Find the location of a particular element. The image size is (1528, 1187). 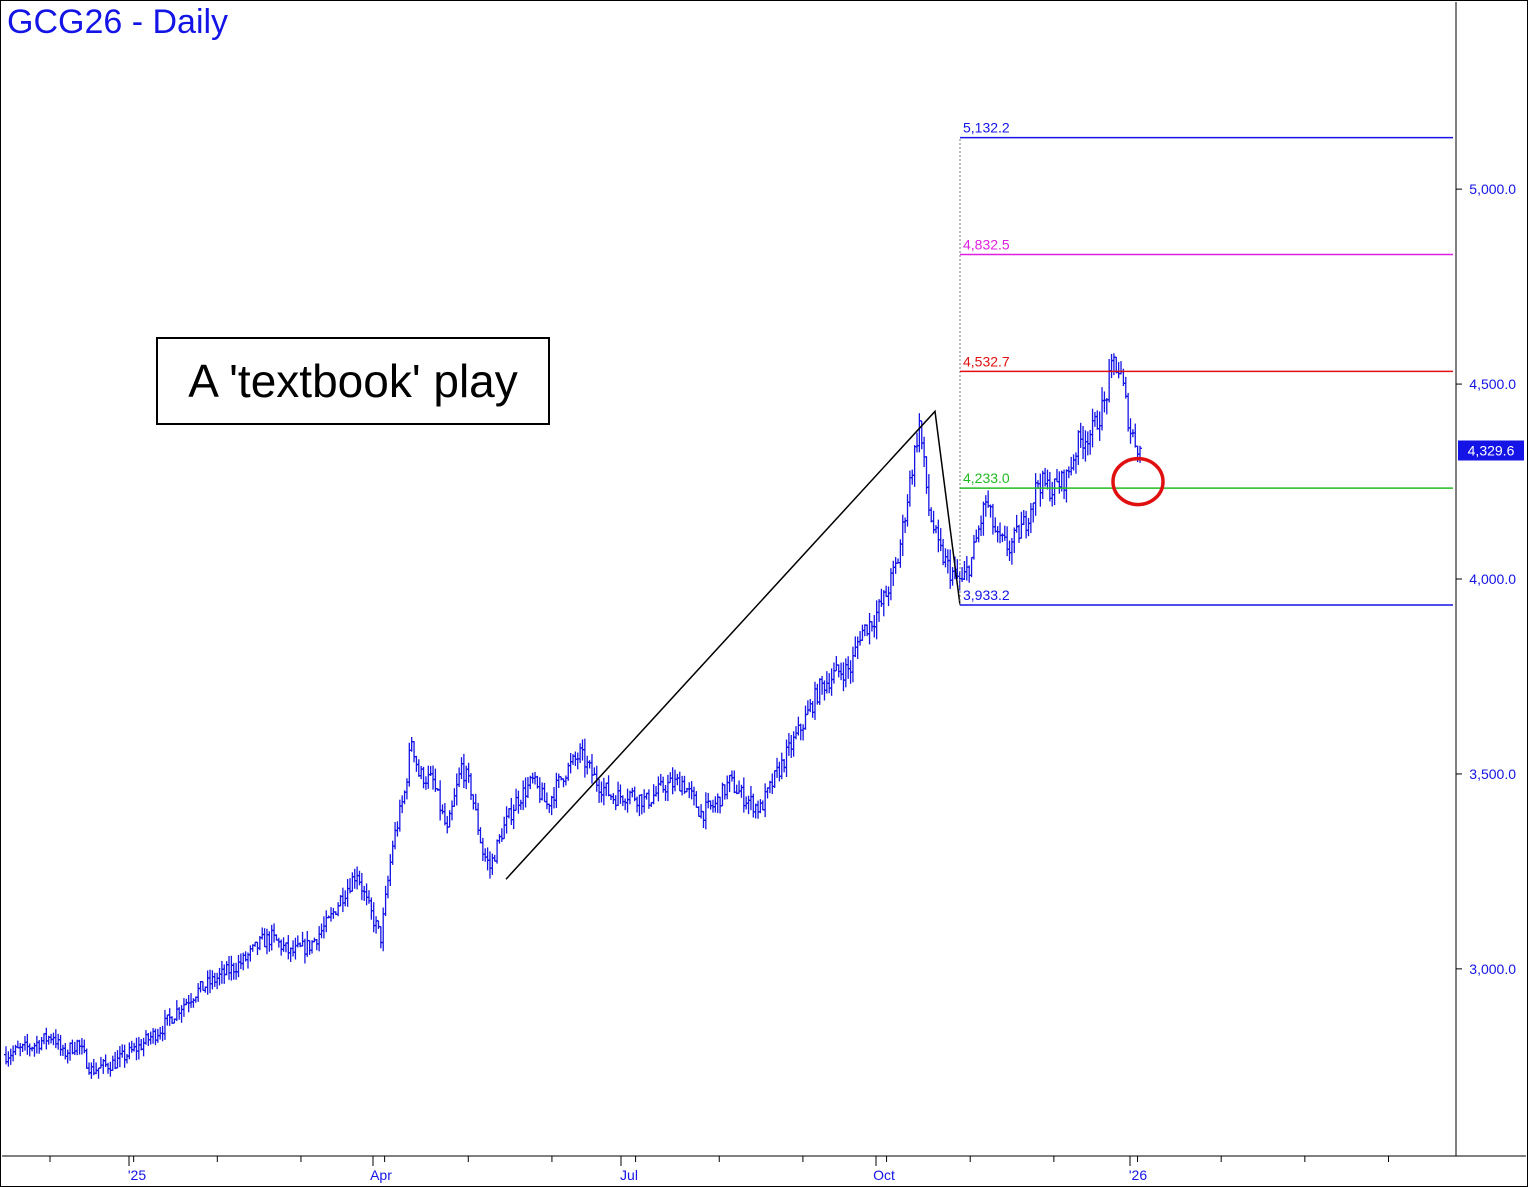

y-tick-label: 3,500.0 is located at coordinates (1492, 774).